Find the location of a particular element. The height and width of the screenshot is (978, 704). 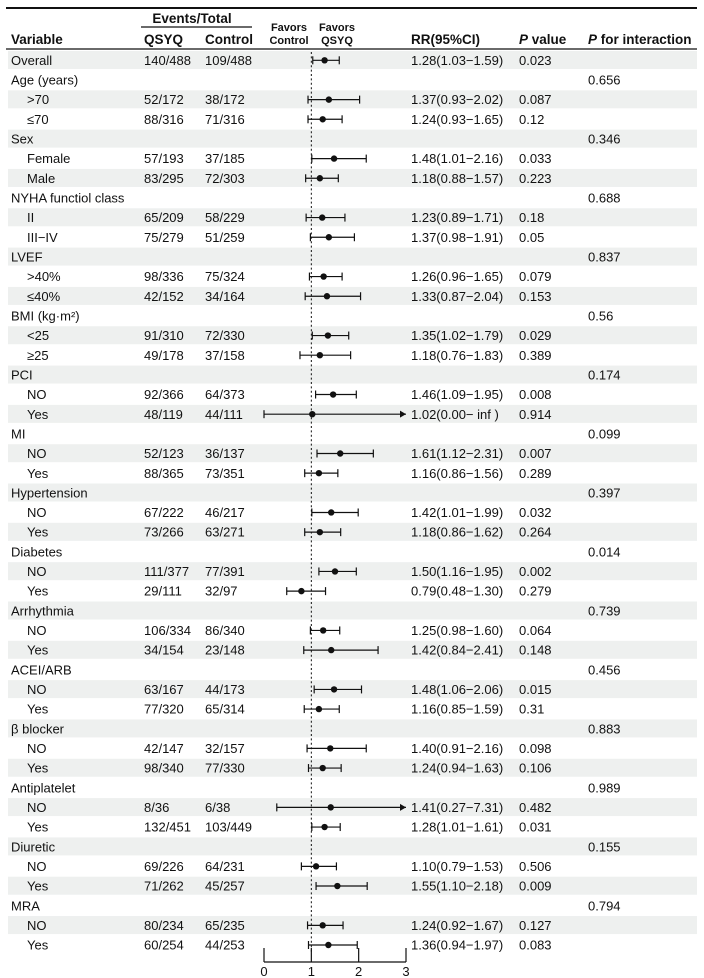

p-interaction-value: 0.346 is located at coordinates (604, 139).